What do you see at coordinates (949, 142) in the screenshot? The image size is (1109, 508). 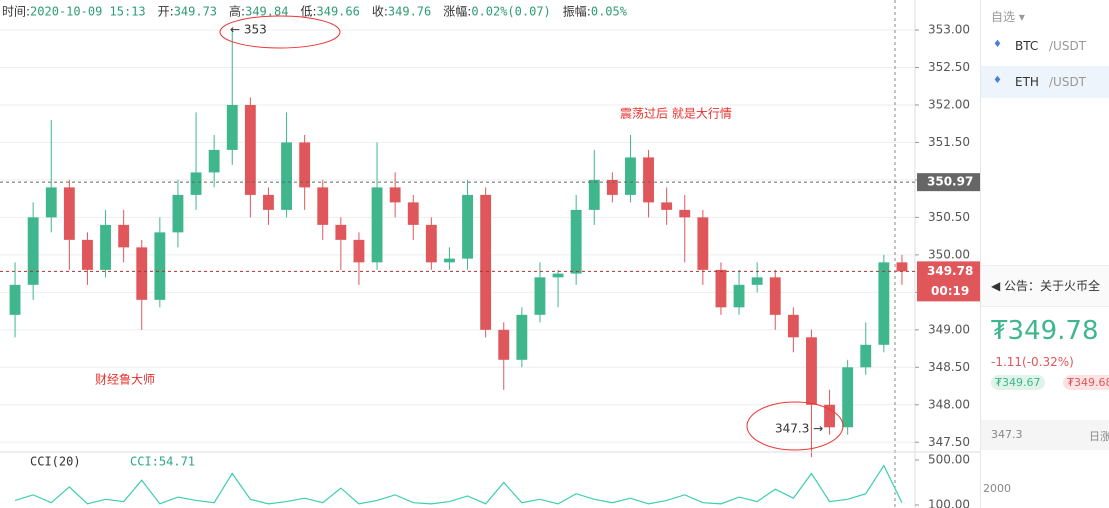 I see `y-tick-label: 351.50` at bounding box center [949, 142].